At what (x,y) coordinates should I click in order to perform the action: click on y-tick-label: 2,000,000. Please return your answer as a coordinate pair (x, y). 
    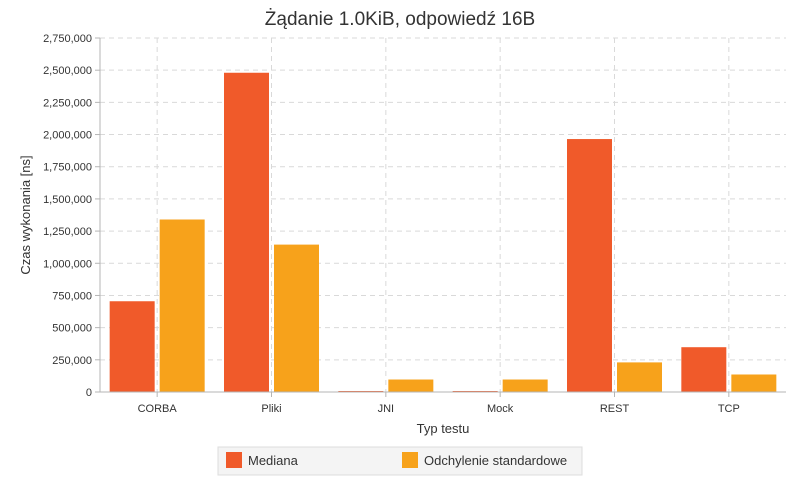
    Looking at the image, I should click on (67, 136).